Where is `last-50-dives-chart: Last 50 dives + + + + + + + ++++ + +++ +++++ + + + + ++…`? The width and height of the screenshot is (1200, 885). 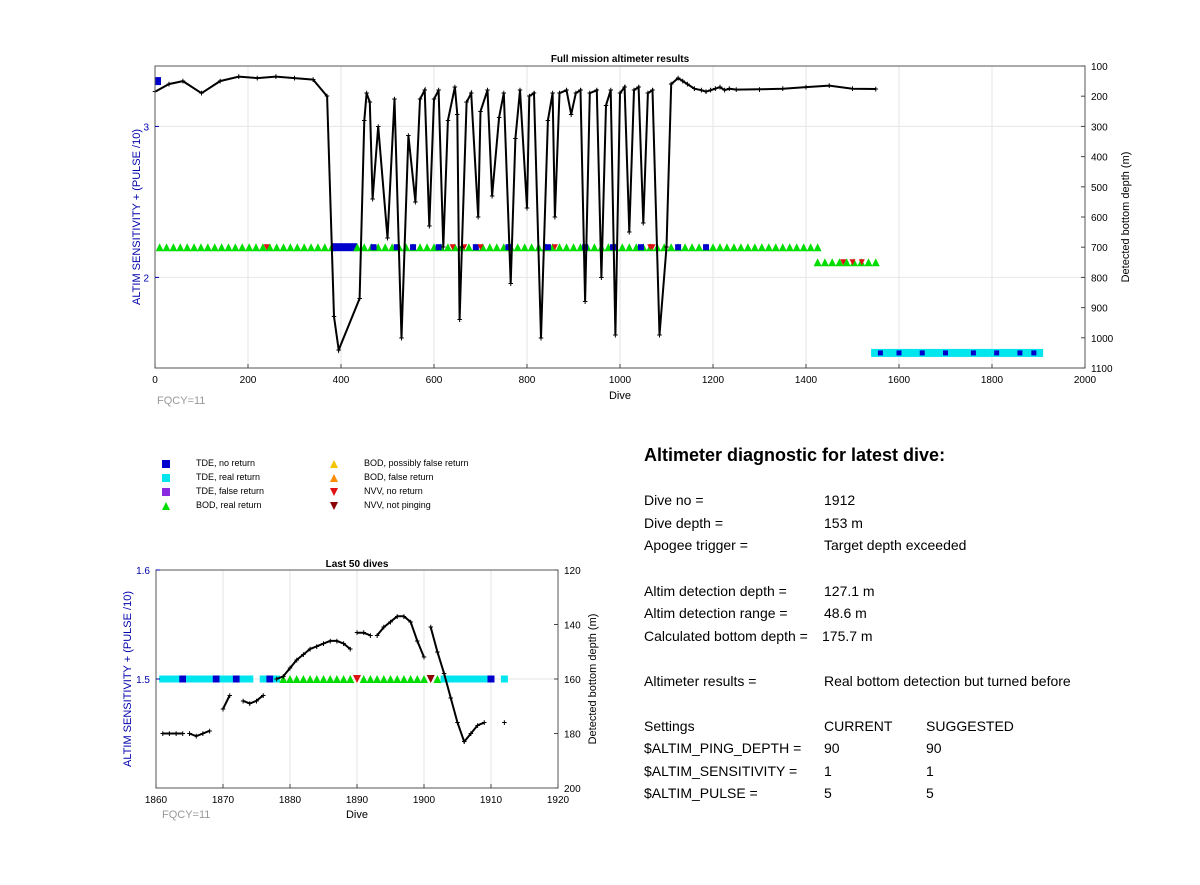 last-50-dives-chart: Last 50 dives + + + + + + + ++++ + +++ +++++ + + + + ++… is located at coordinates (360, 690).